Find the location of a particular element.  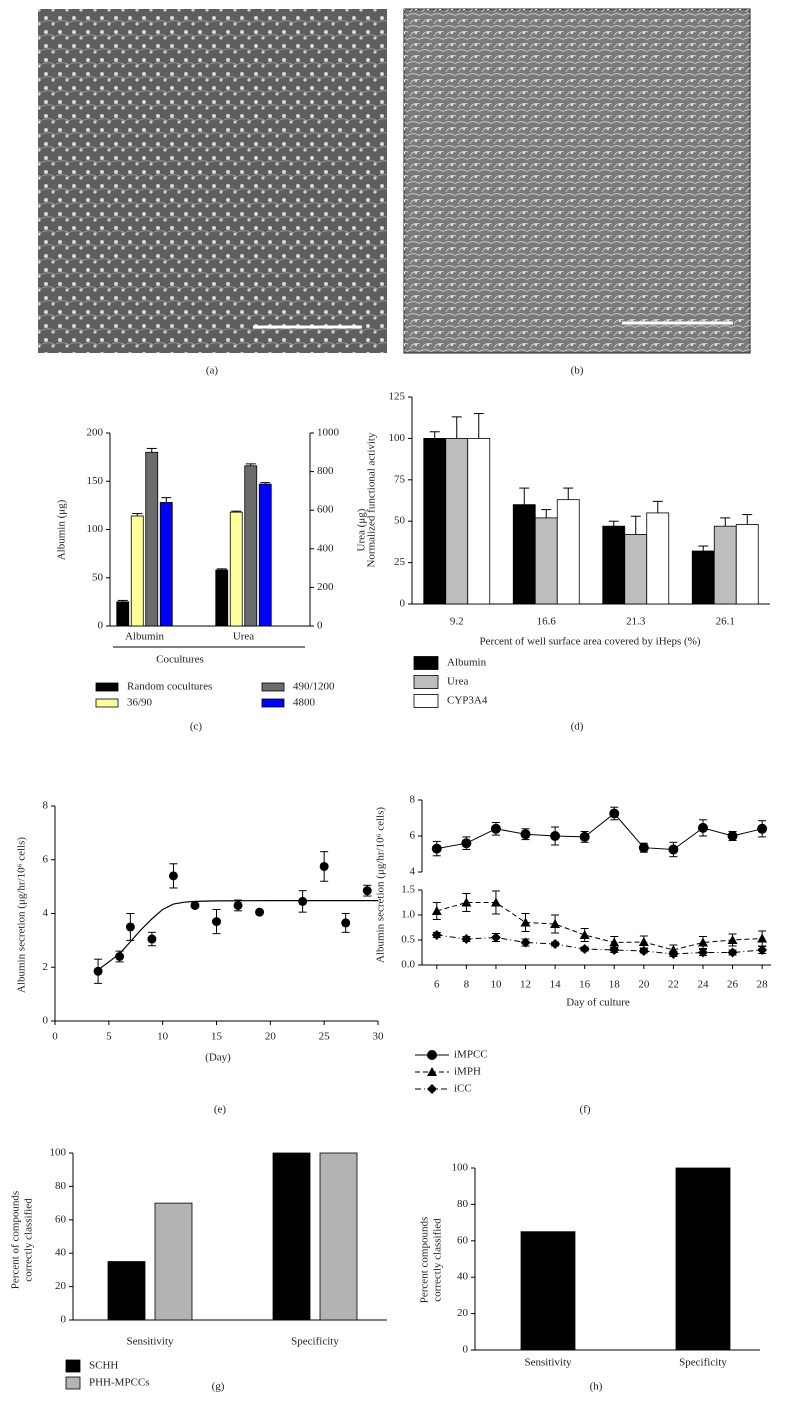

y-tick-label: 150 is located at coordinates (95, 481).